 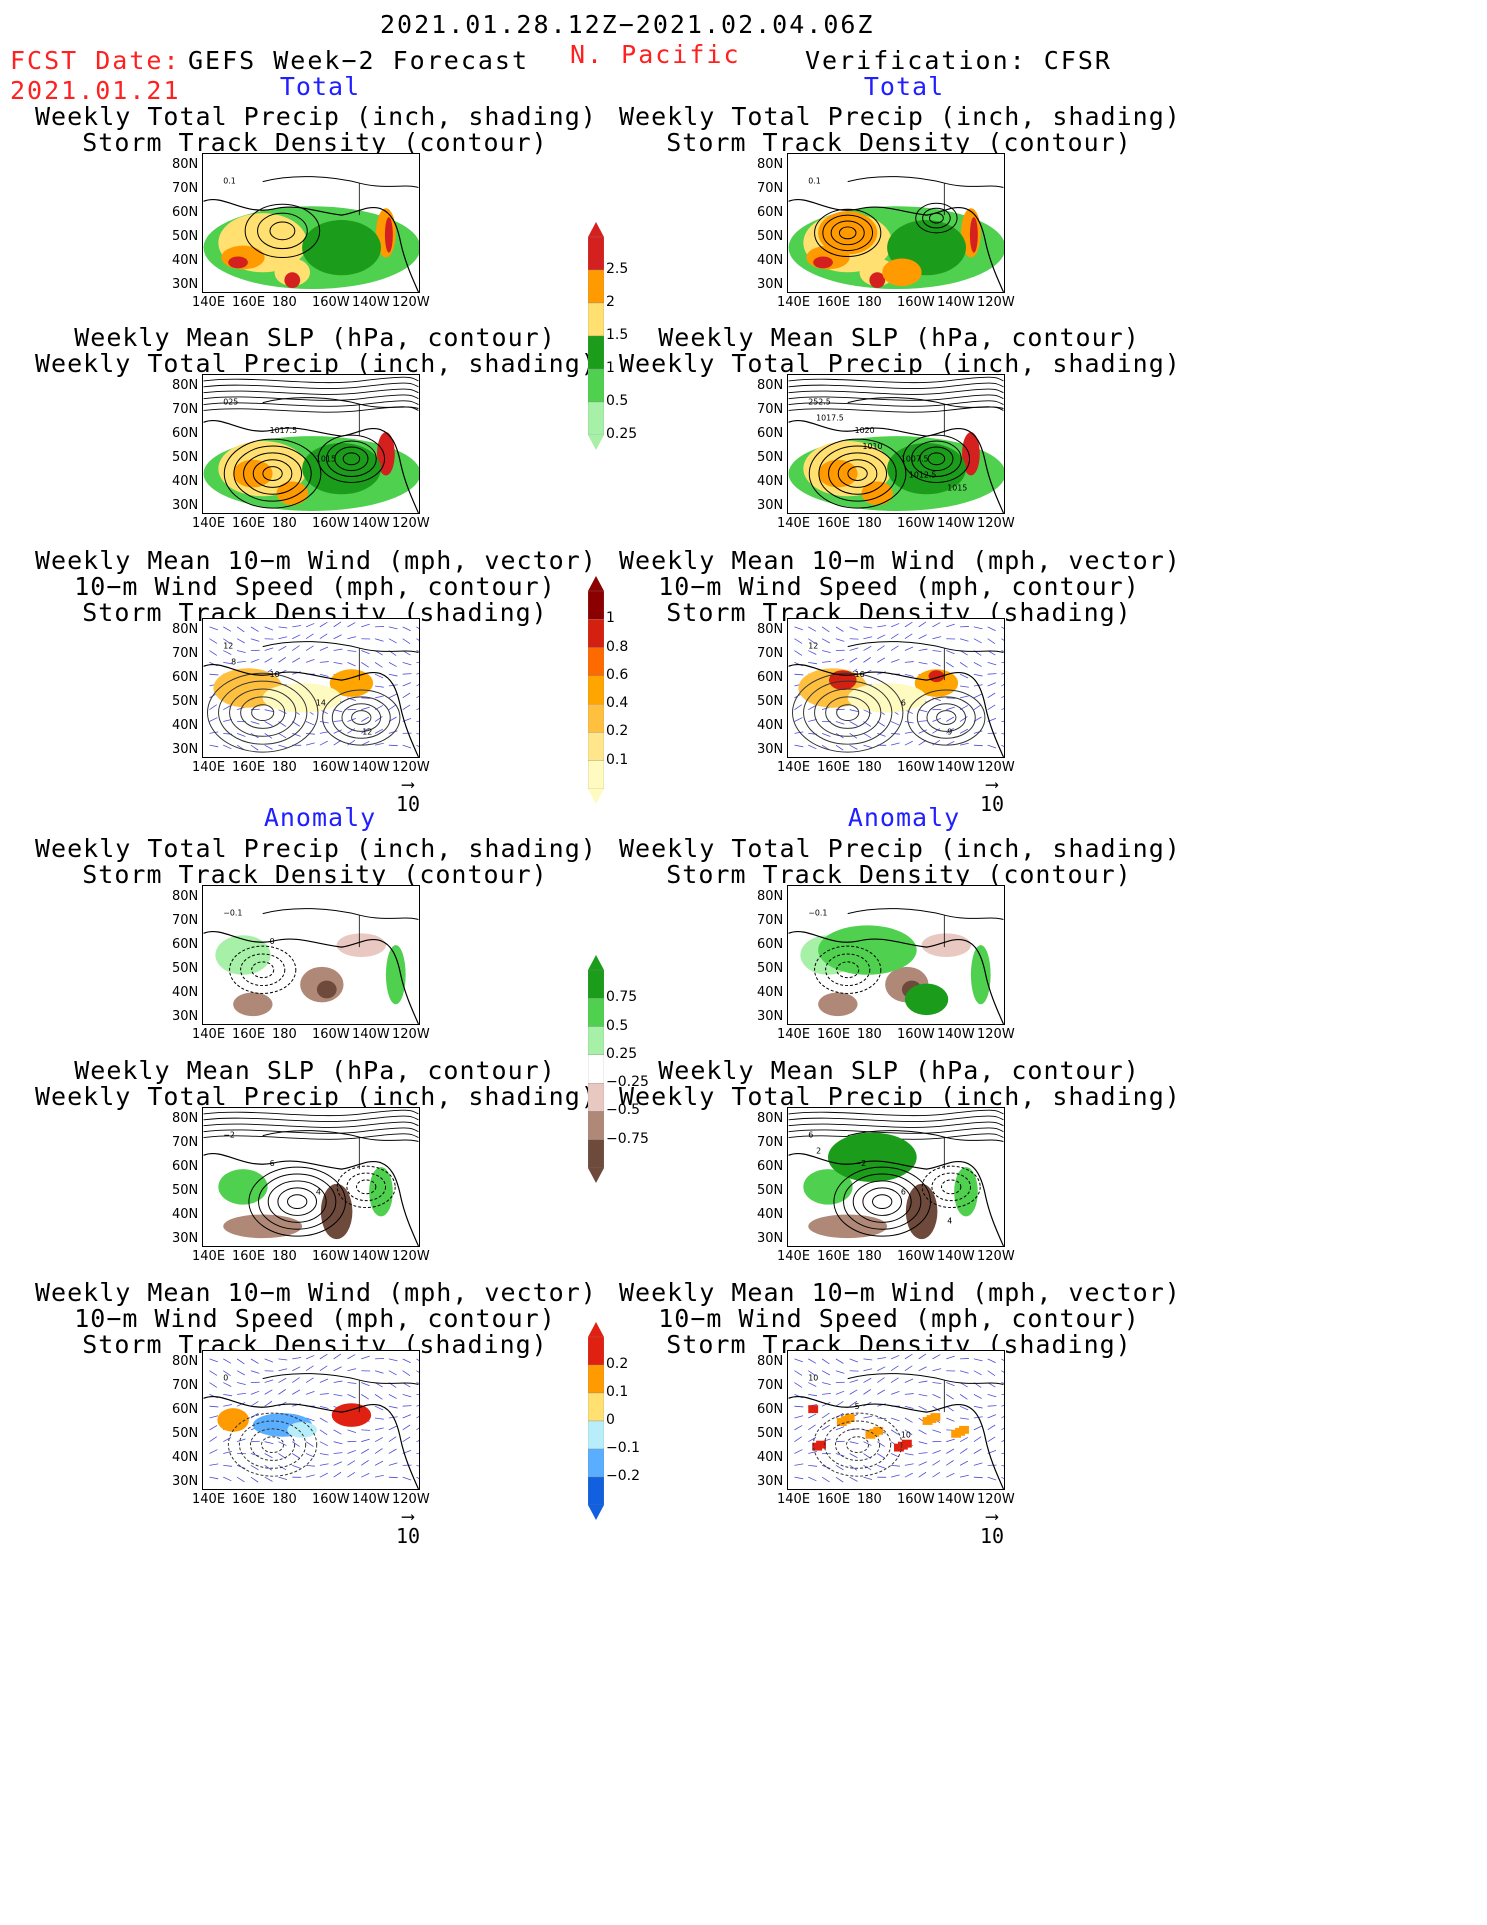 I want to click on map-canvas: −0.1, so click(x=896, y=955).